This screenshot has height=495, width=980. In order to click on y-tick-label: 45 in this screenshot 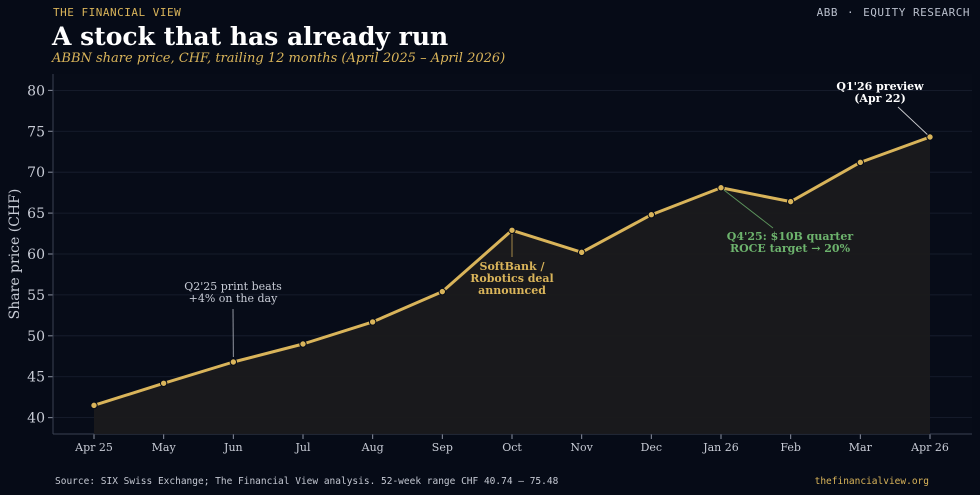, I will do `click(36, 378)`.